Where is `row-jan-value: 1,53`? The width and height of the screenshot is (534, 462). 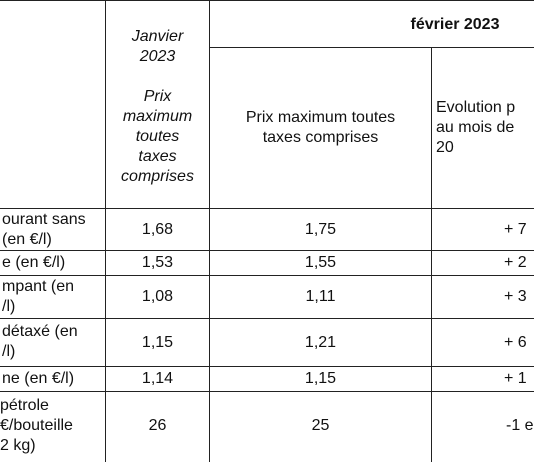 row-jan-value: 1,53 is located at coordinates (157, 262).